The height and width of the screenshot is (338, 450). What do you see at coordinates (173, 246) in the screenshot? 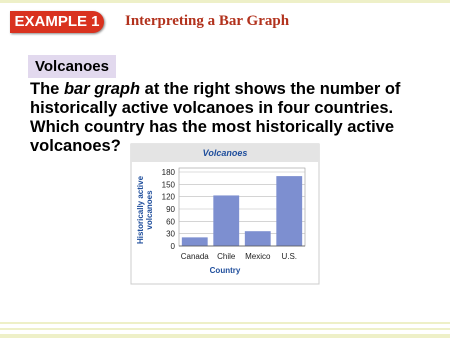
I see `y-tick-label: 0` at bounding box center [173, 246].